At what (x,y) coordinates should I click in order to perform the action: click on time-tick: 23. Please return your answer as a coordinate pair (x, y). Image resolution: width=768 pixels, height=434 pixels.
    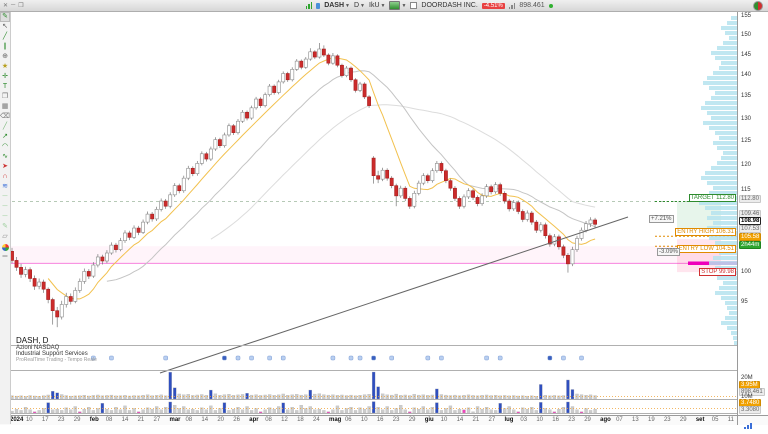
    Looking at the image, I should click on (396, 420).